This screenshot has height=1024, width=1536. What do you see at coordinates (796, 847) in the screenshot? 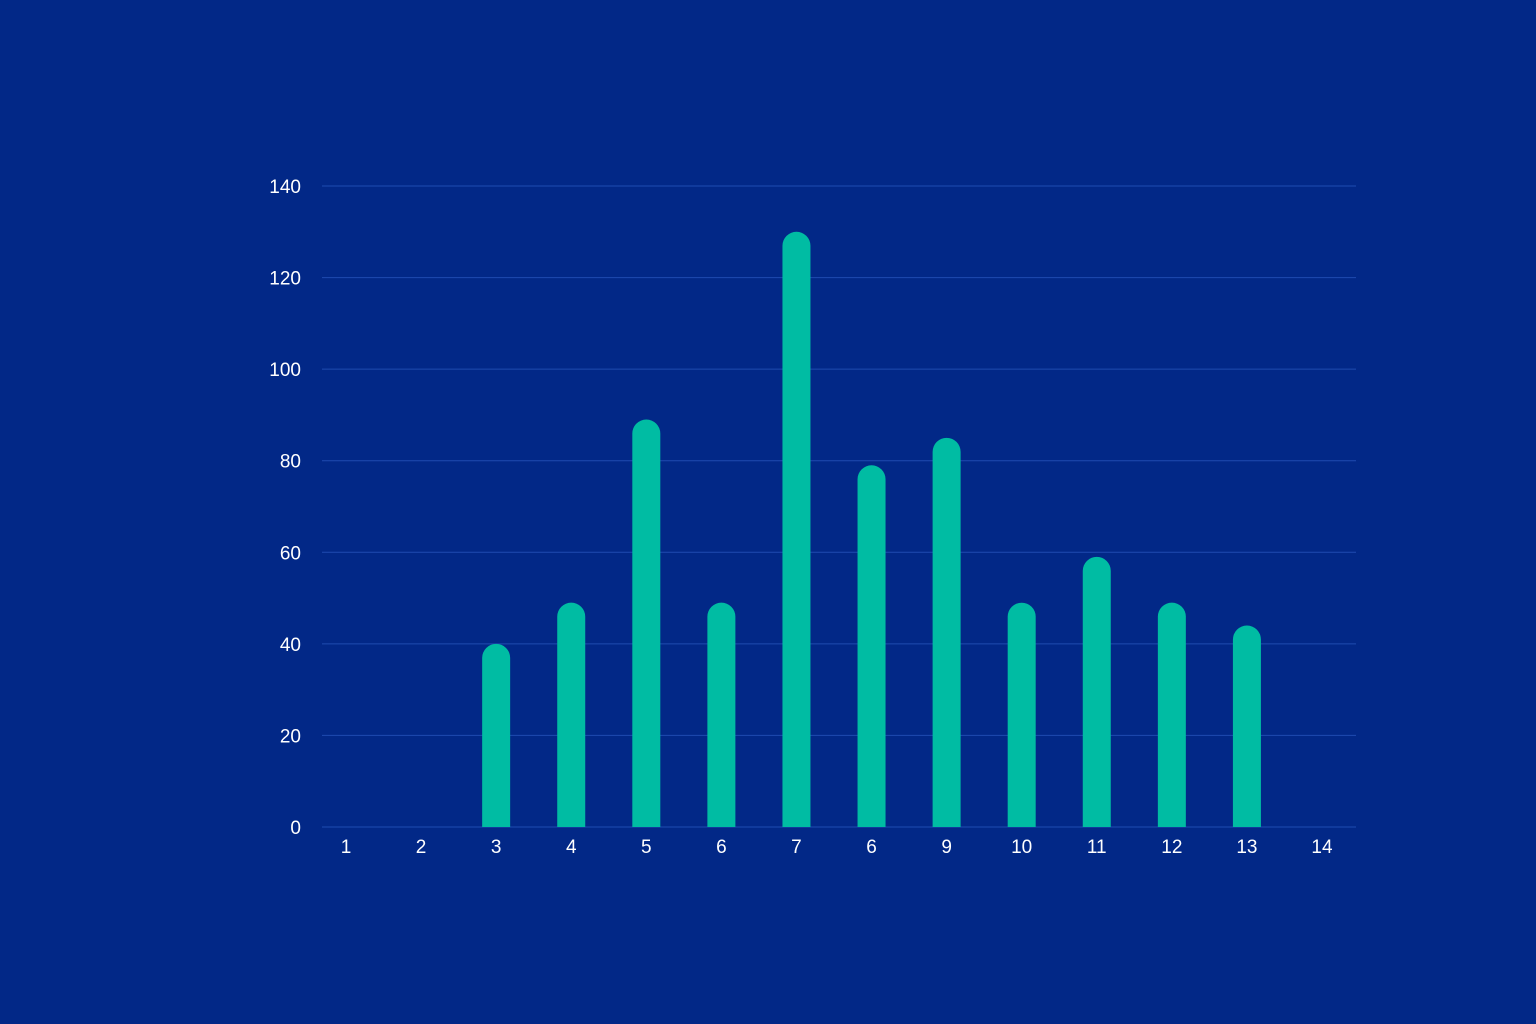
I see `x-tick-label: 7` at bounding box center [796, 847].